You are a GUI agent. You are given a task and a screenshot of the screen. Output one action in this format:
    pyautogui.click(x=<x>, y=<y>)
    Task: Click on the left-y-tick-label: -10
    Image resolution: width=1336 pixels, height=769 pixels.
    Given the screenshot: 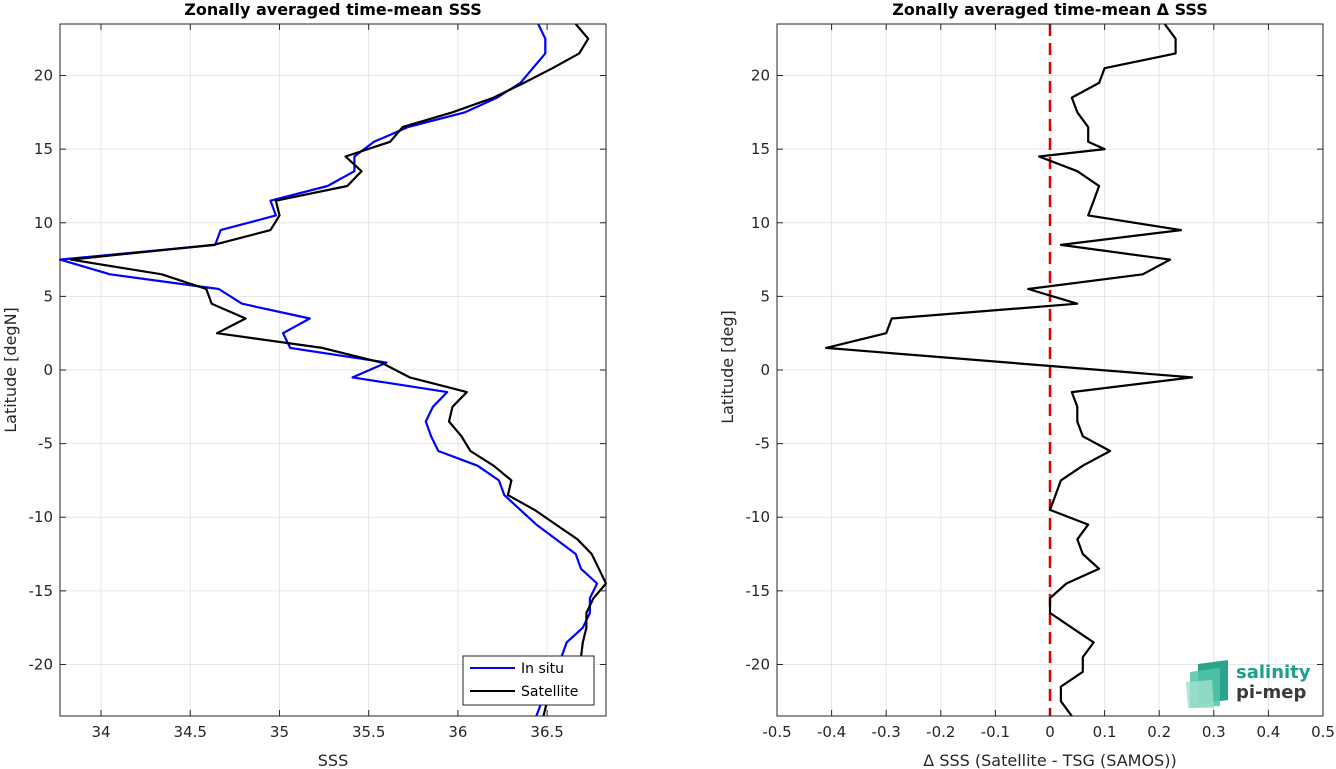 What is the action you would take?
    pyautogui.click(x=41, y=517)
    